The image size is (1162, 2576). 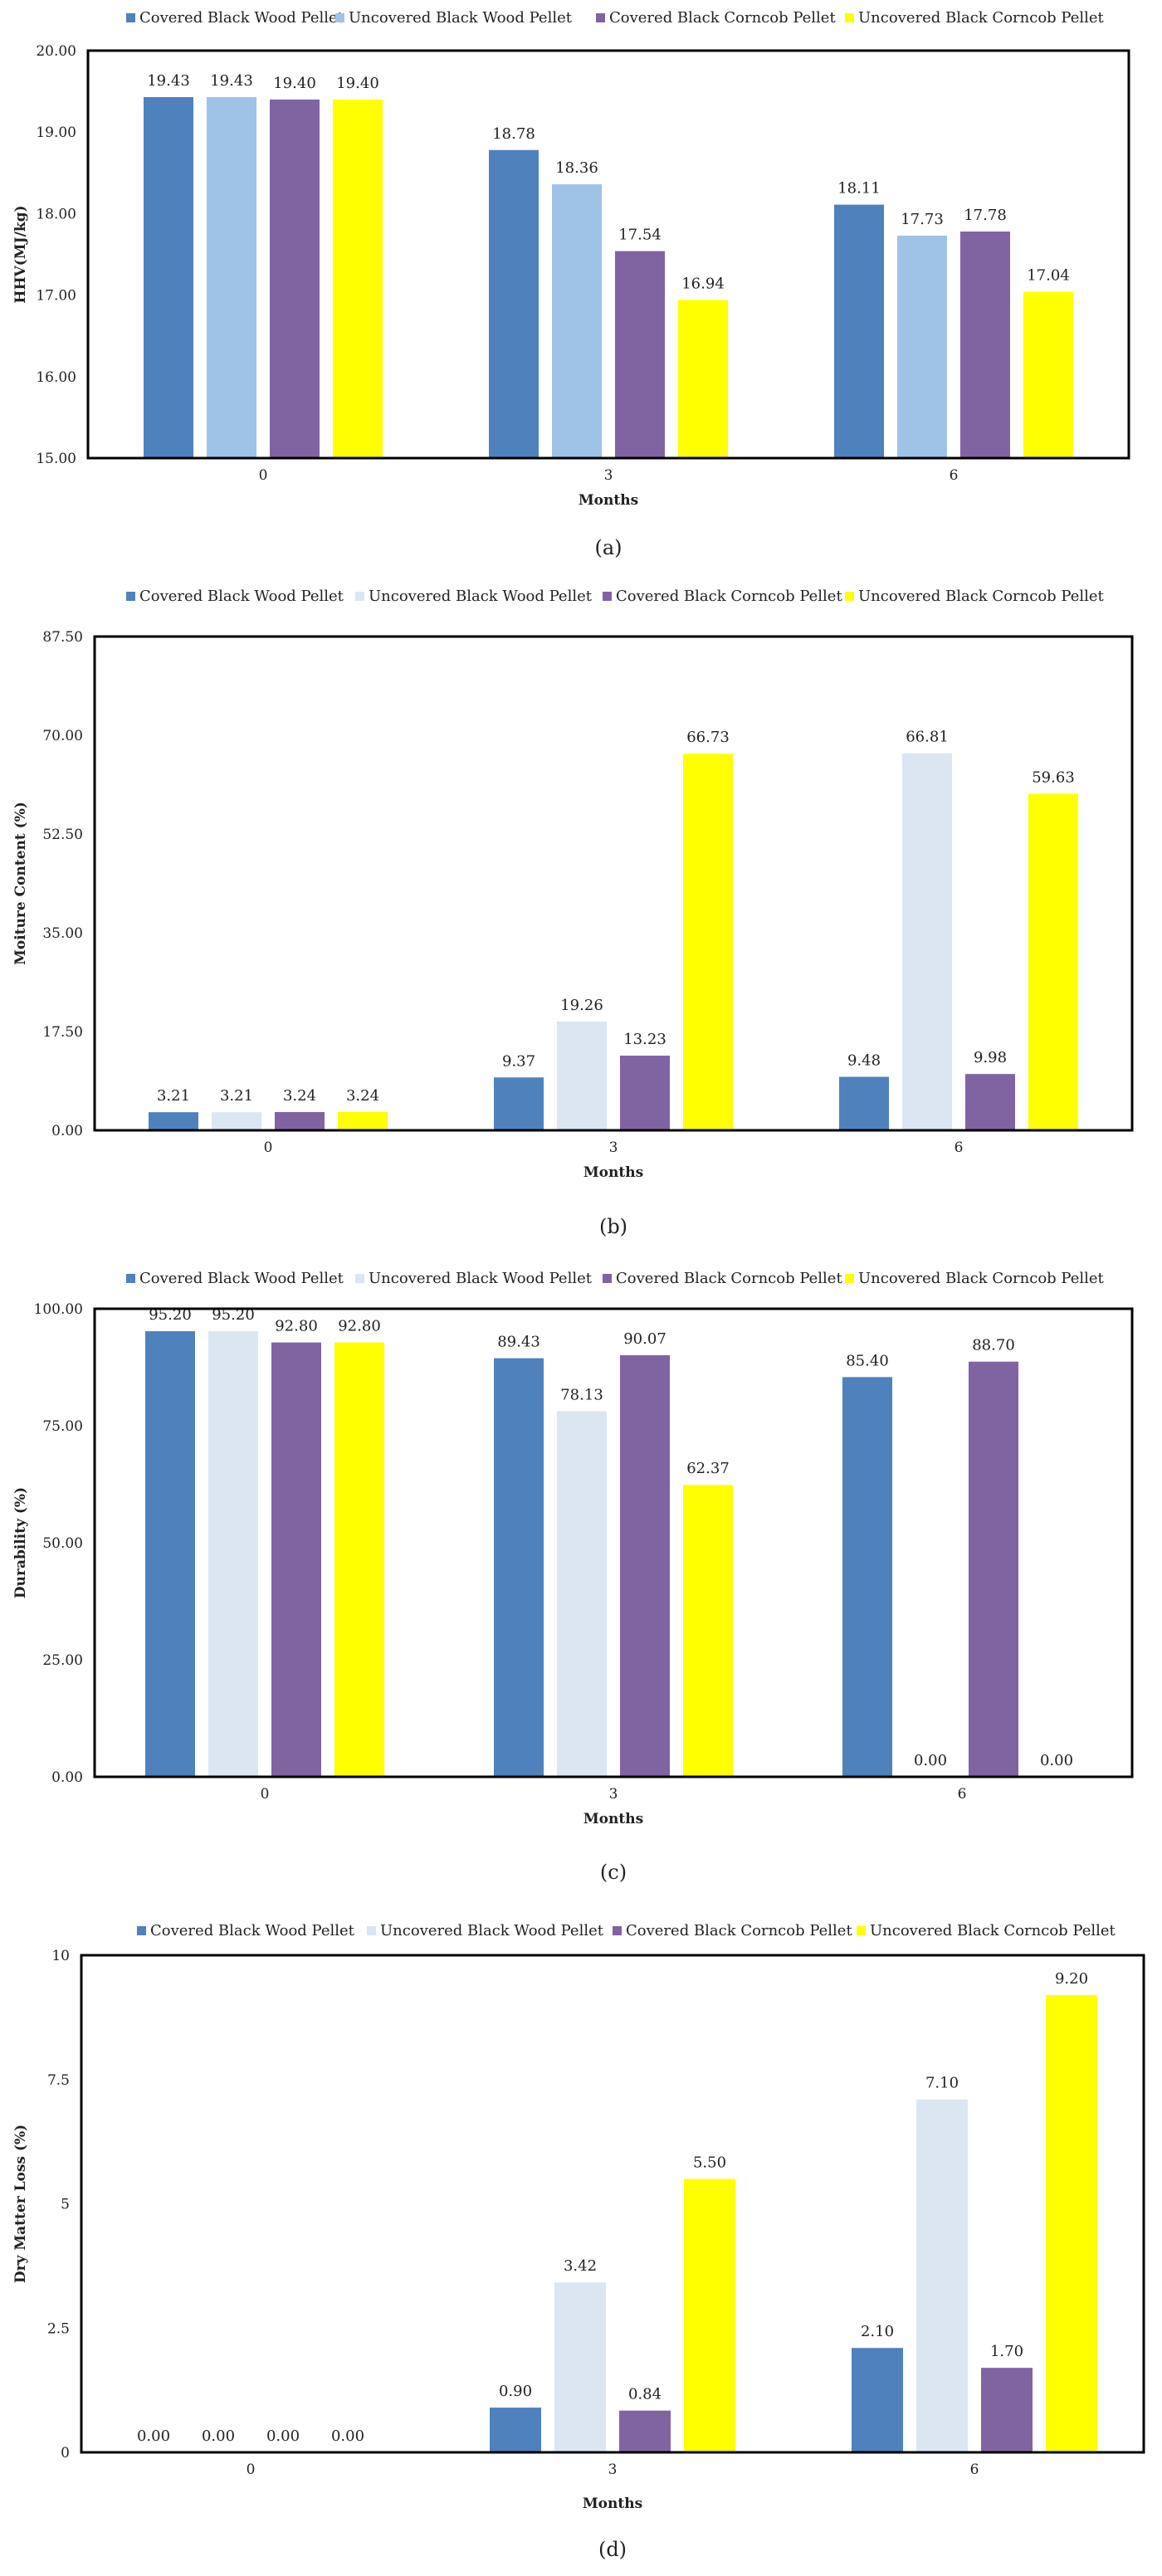 What do you see at coordinates (58, 2080) in the screenshot?
I see `y-tick-label: 7.5` at bounding box center [58, 2080].